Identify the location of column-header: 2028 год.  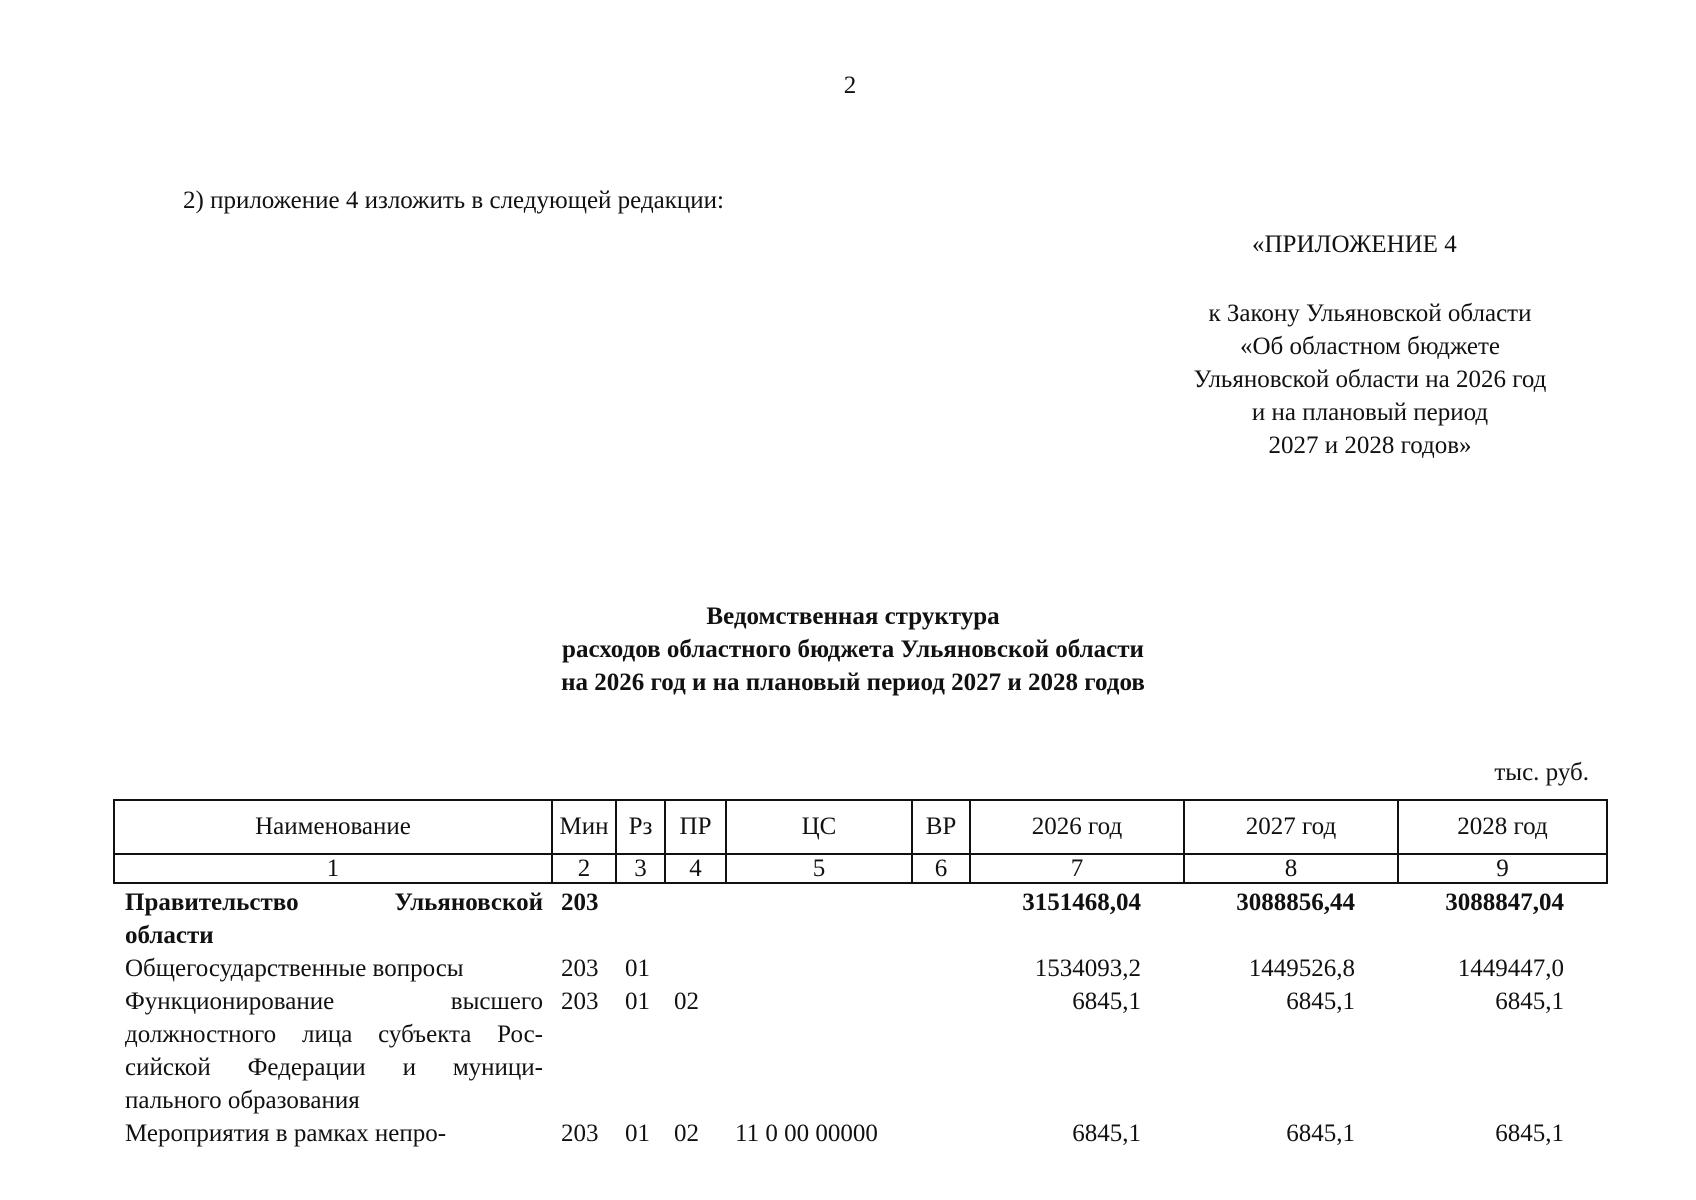
(1502, 827).